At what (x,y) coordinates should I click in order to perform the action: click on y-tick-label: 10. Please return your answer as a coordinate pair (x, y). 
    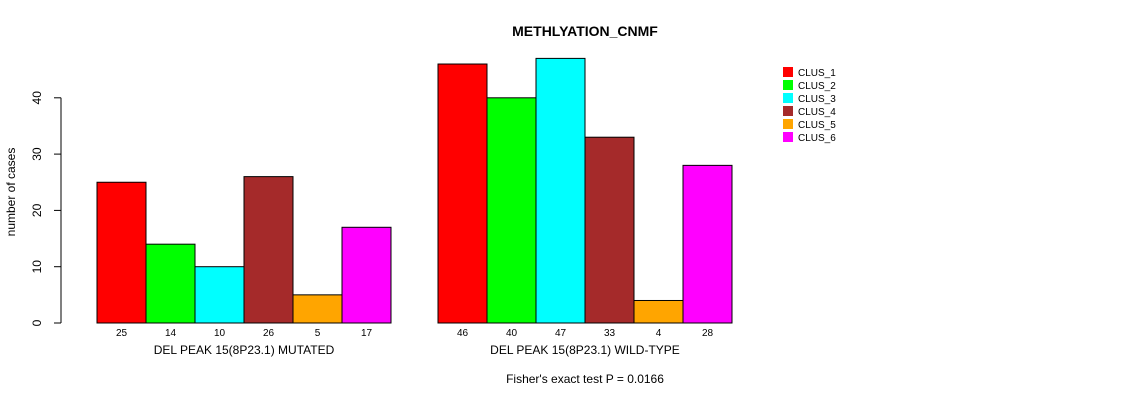
    Looking at the image, I should click on (37, 267).